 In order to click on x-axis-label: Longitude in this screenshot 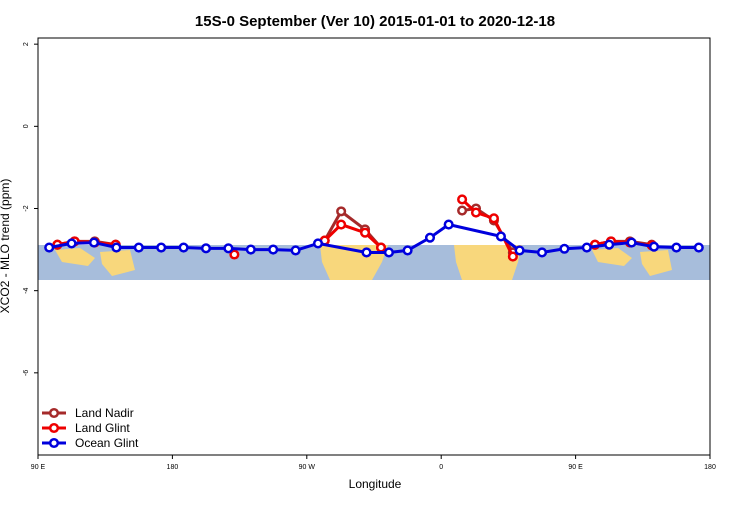, I will do `click(375, 484)`.